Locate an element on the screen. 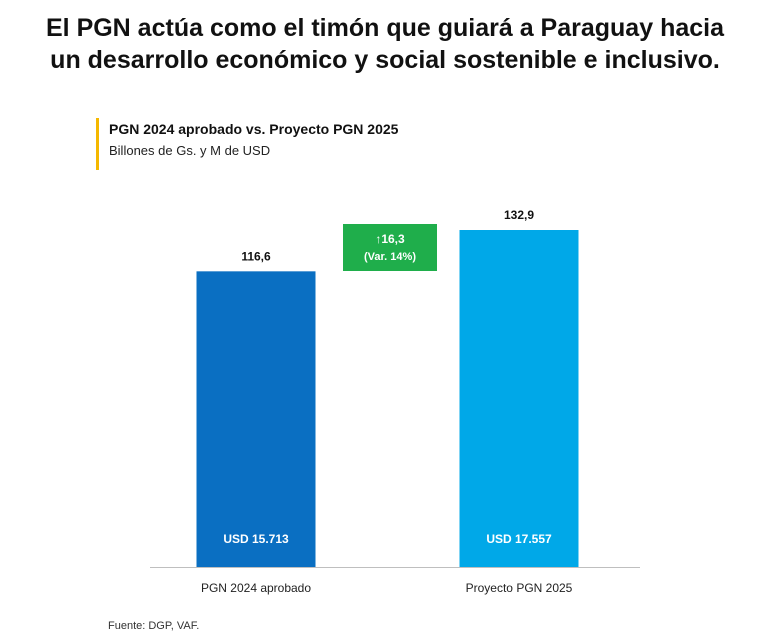 The image size is (770, 639). chart-title: PGN 2024 aprobado vs. Proyecto PGN 2025 is located at coordinates (254, 129).